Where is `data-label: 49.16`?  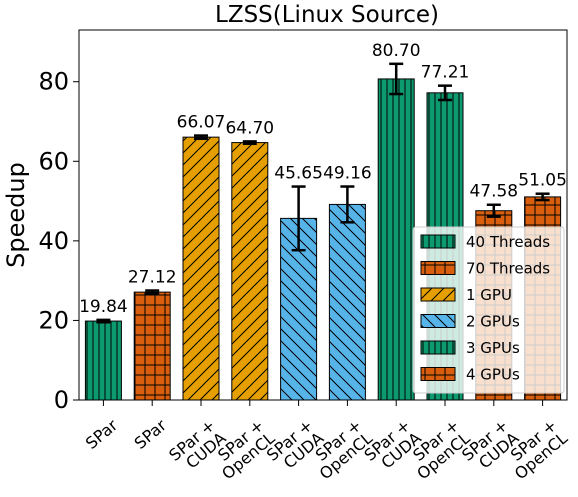
data-label: 49.16 is located at coordinates (347, 174).